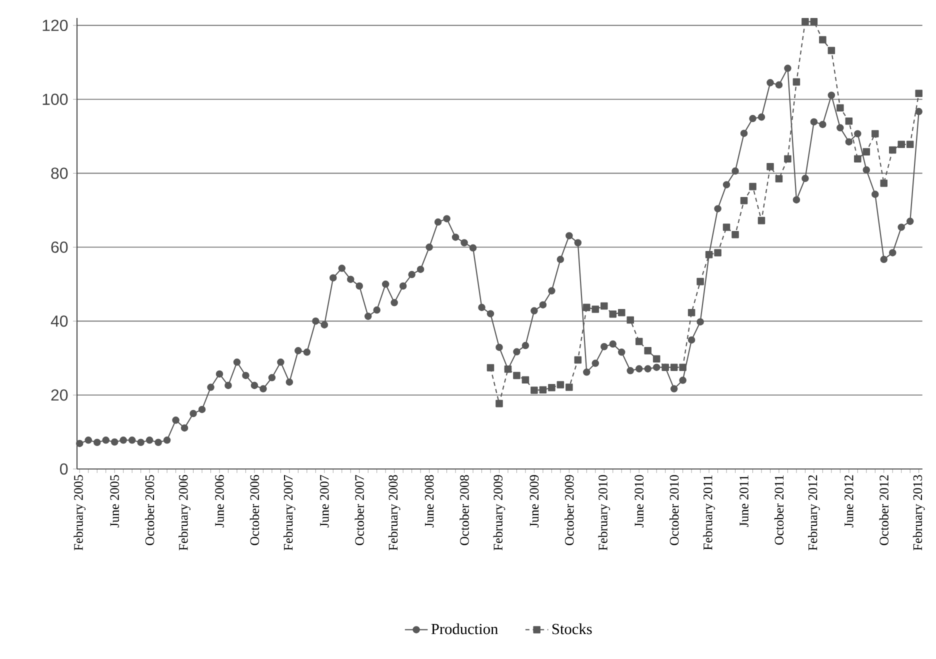 This screenshot has height=659, width=936. What do you see at coordinates (80, 512) in the screenshot?
I see `x-tick-label: February 2005` at bounding box center [80, 512].